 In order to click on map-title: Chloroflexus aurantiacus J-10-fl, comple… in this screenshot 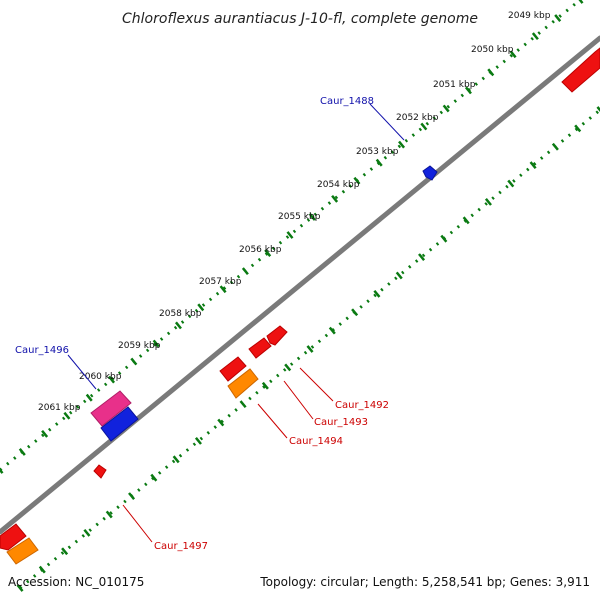, I will do `click(300, 19)`.